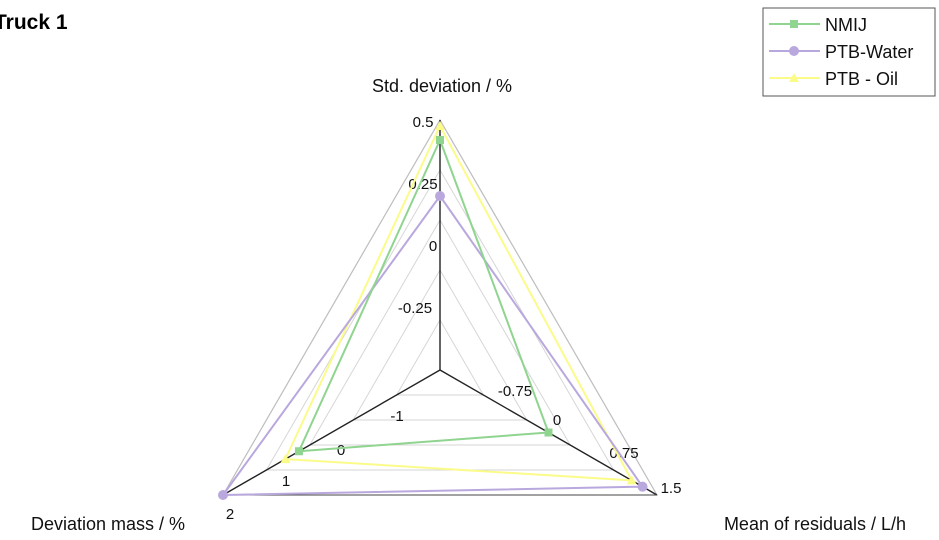 Image resolution: width=939 pixels, height=540 pixels. I want to click on legend: NMIJ PTB-Water PTB - Oil, so click(849, 52).